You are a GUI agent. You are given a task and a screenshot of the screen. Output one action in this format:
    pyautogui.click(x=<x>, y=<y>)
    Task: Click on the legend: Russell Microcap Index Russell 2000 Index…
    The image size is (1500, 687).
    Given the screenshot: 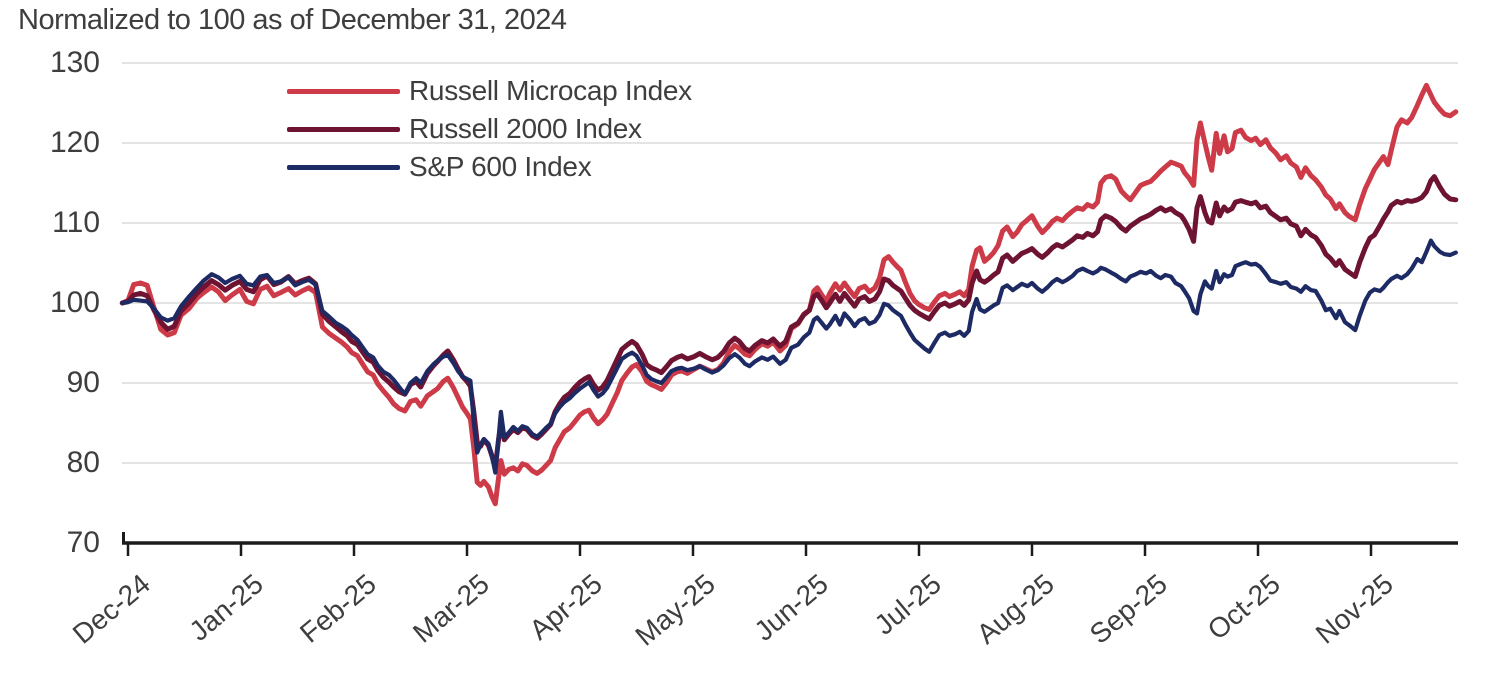 What is the action you would take?
    pyautogui.click(x=489, y=129)
    